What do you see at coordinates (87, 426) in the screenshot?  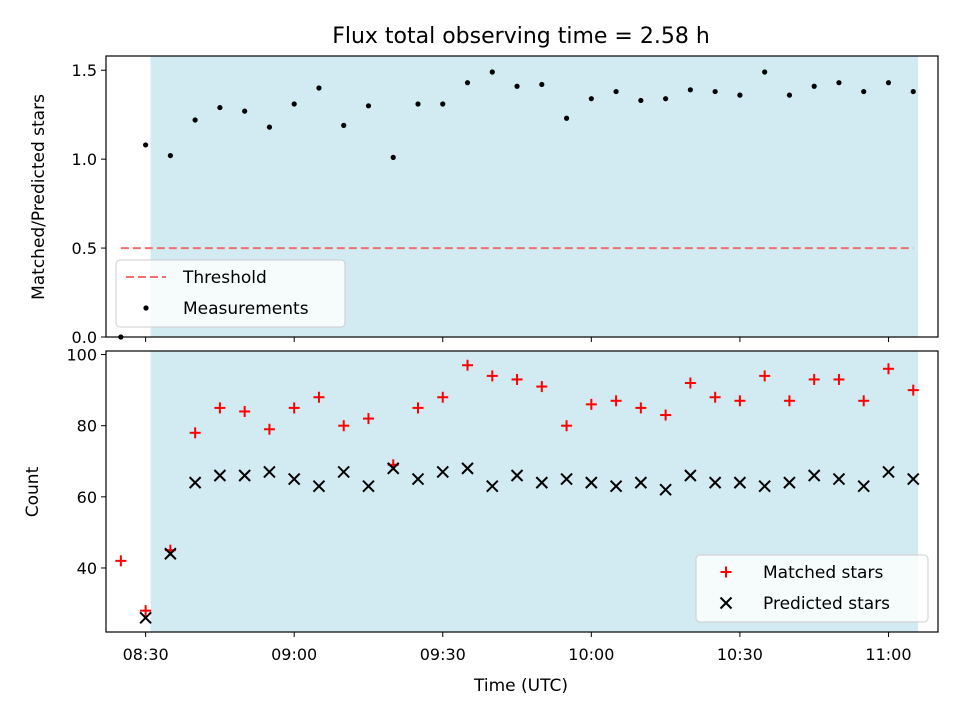 I see `bottom-y-tick-label: 80` at bounding box center [87, 426].